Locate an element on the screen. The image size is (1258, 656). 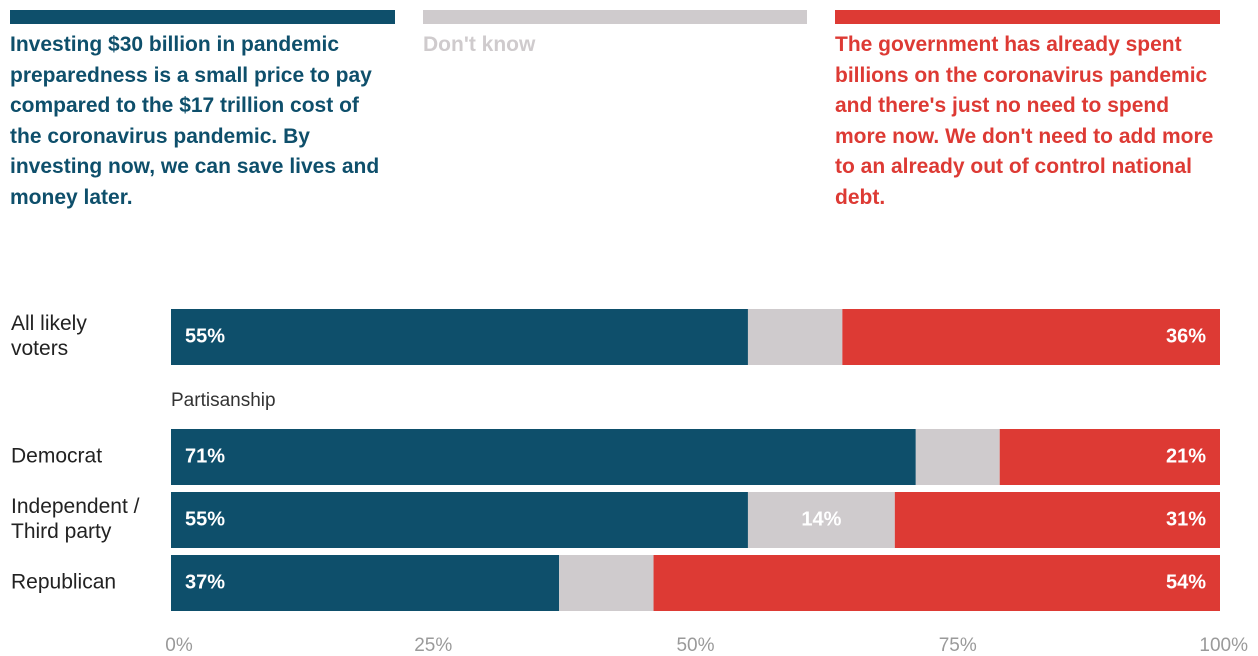
bar-value-label: 14% is located at coordinates (821, 519).